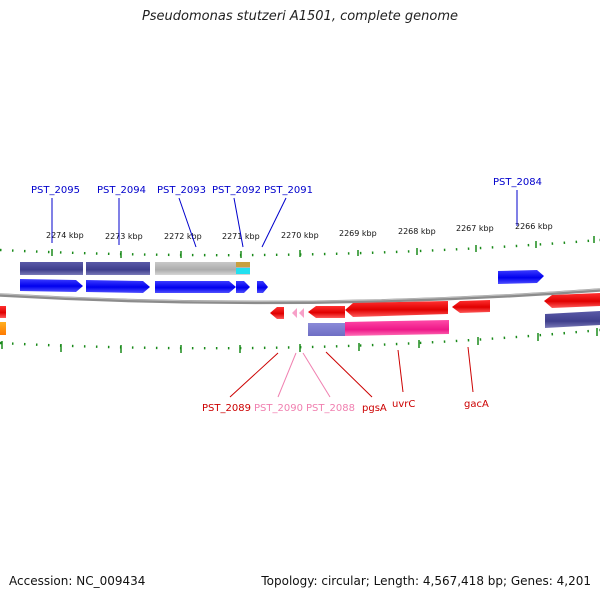  I want to click on gene-label-PST_2084: PST_2084, so click(517, 182).